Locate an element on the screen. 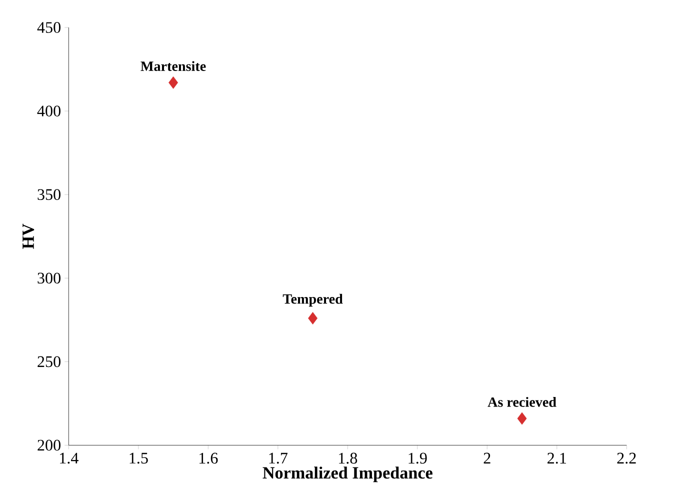  y-tick-label: 200 is located at coordinates (49, 445).